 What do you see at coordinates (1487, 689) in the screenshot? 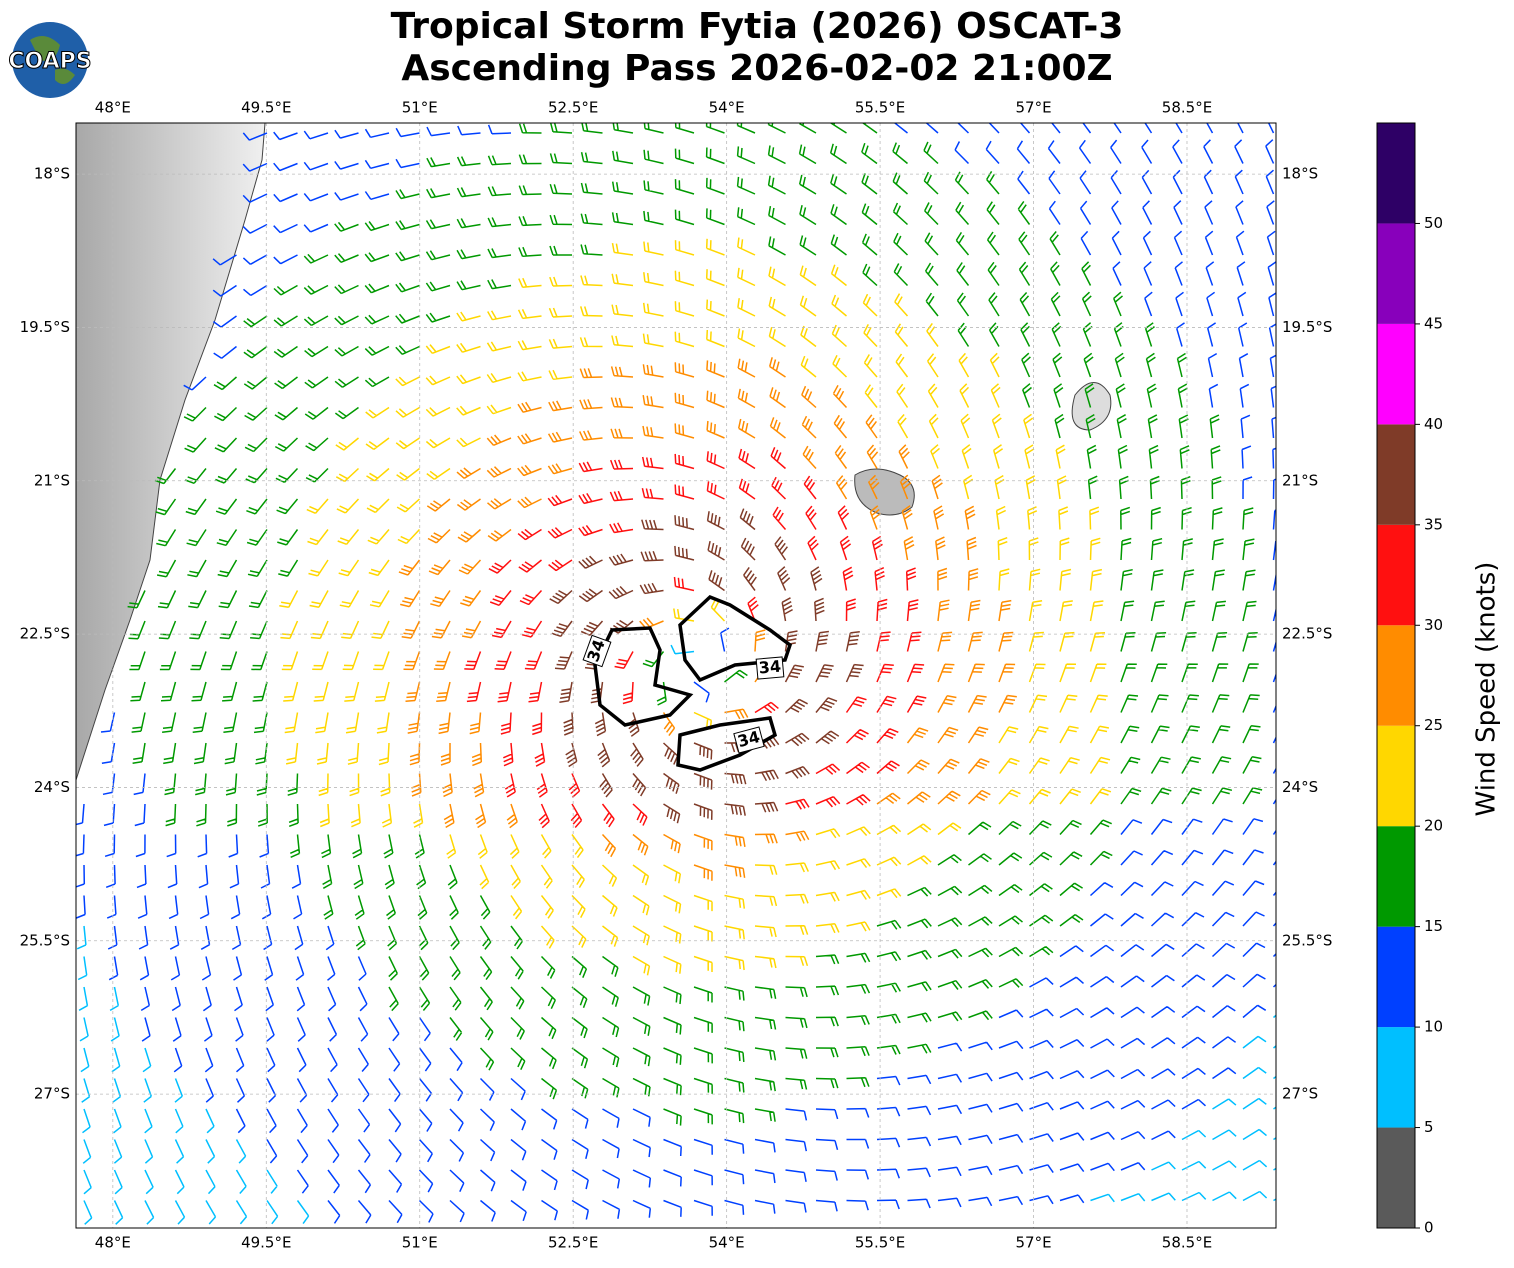
I see `colorbar-label: Wind Speed (knots)` at bounding box center [1487, 689].